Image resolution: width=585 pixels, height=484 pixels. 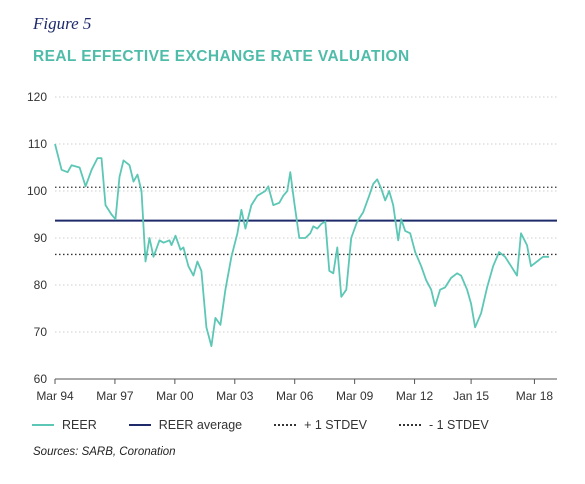 What do you see at coordinates (104, 452) in the screenshot?
I see `source-note: Sources: SARB, Coronation` at bounding box center [104, 452].